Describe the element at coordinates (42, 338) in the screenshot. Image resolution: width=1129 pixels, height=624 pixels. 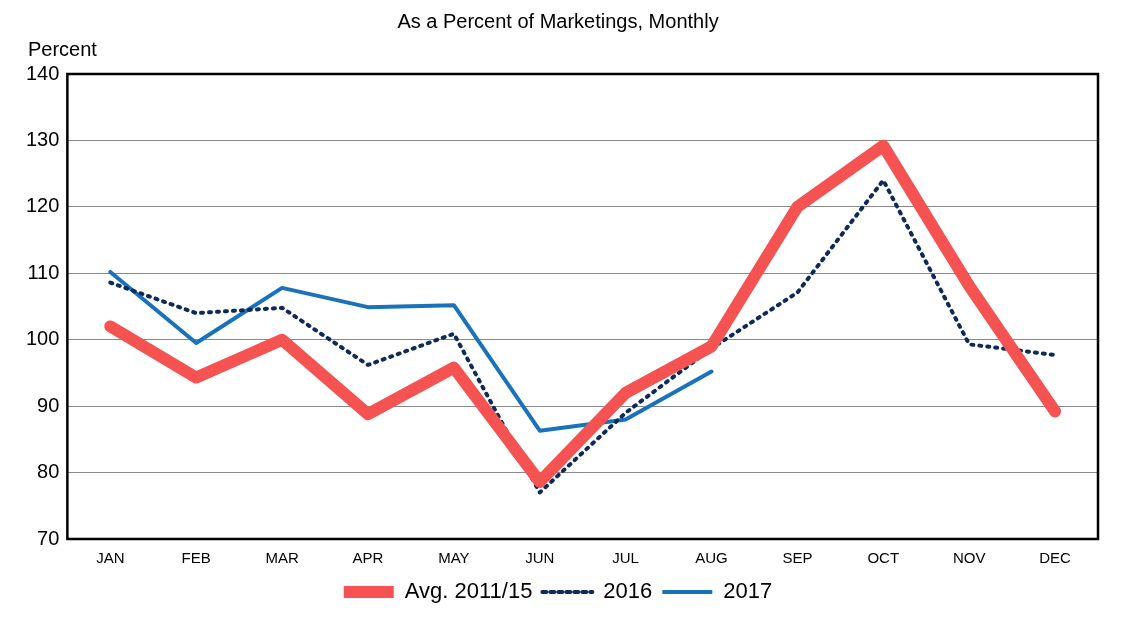
I see `y-tick-label: 100` at that location.